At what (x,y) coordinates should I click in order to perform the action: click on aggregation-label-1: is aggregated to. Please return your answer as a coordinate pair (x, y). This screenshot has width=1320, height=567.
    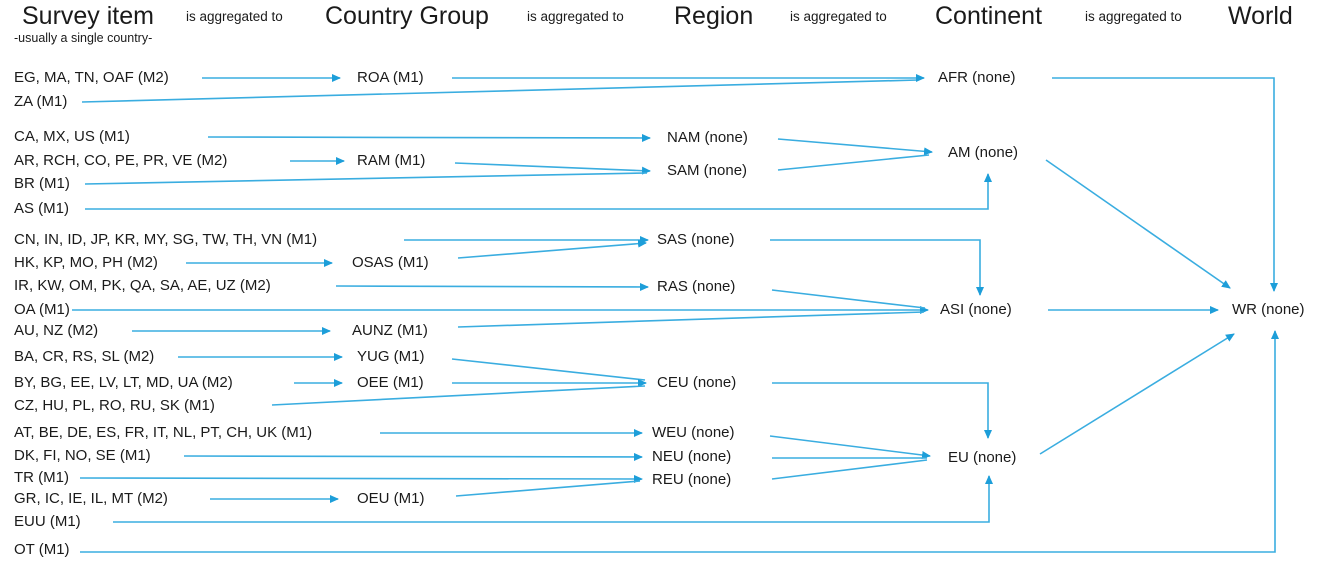
    Looking at the image, I should click on (234, 16).